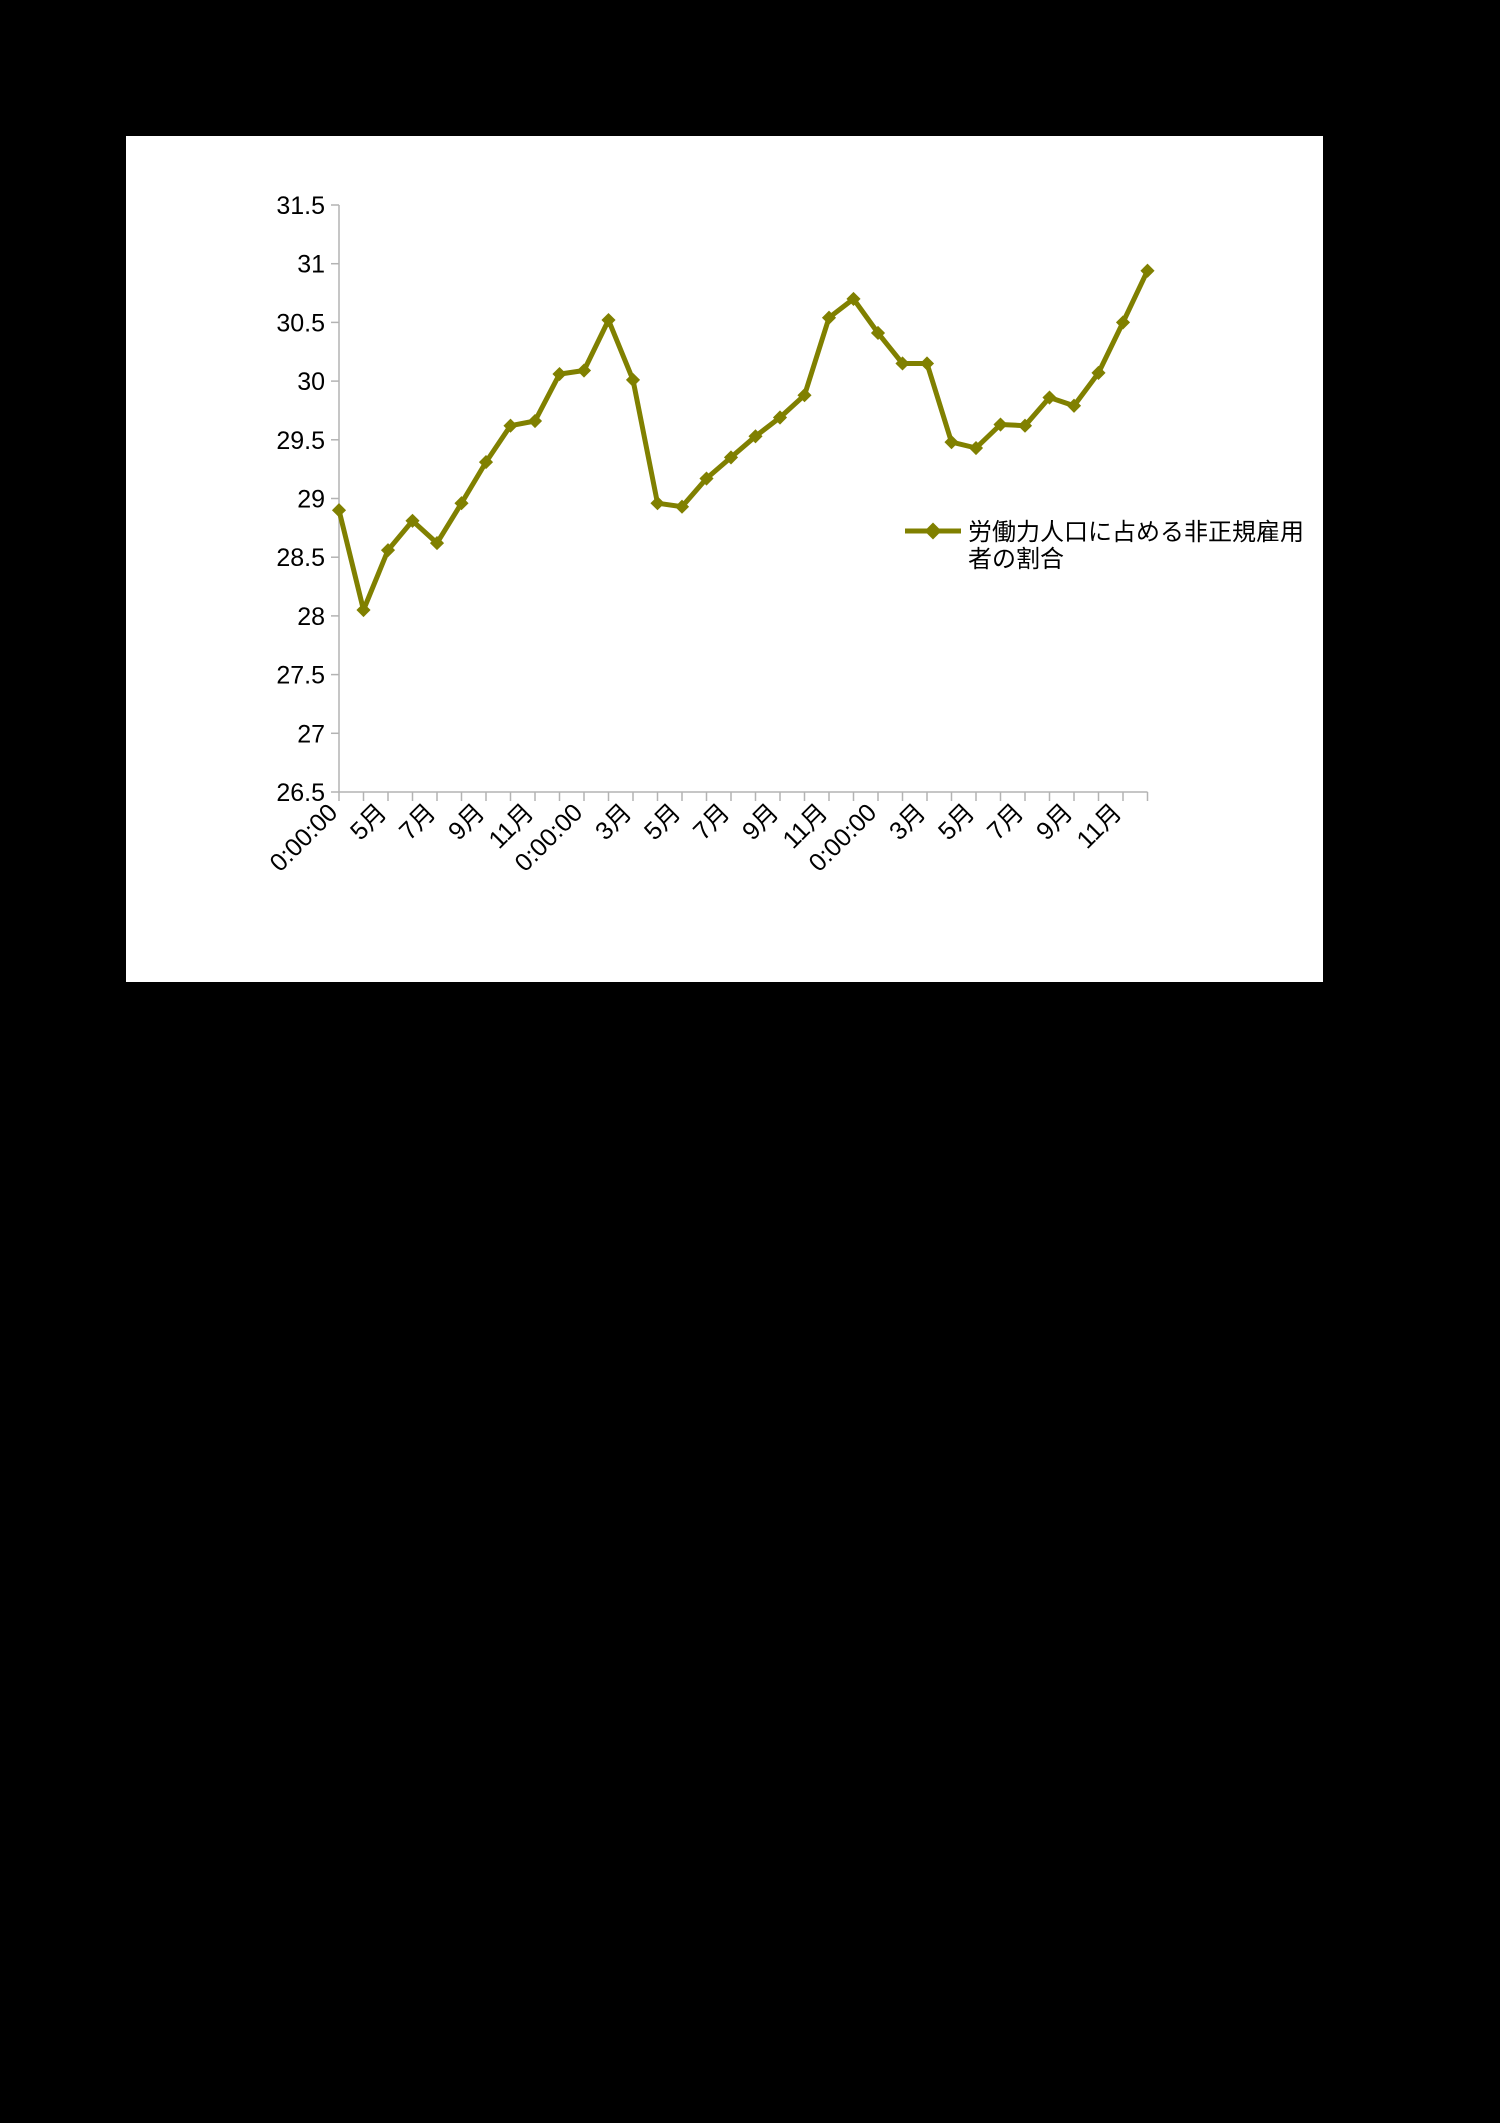 The height and width of the screenshot is (2123, 1500). Describe the element at coordinates (1136, 532) in the screenshot. I see `legend-label-line1: 労働力人口に占める非正規雇用` at that location.